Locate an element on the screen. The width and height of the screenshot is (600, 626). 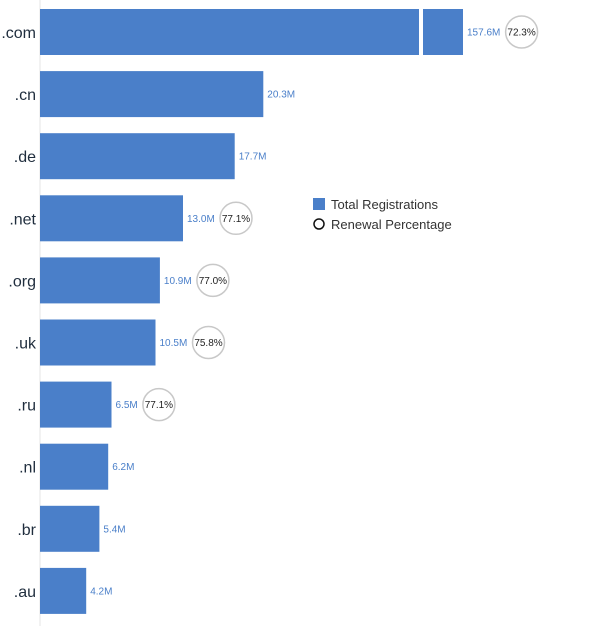
value-label-au: 4.2M is located at coordinates (101, 591).